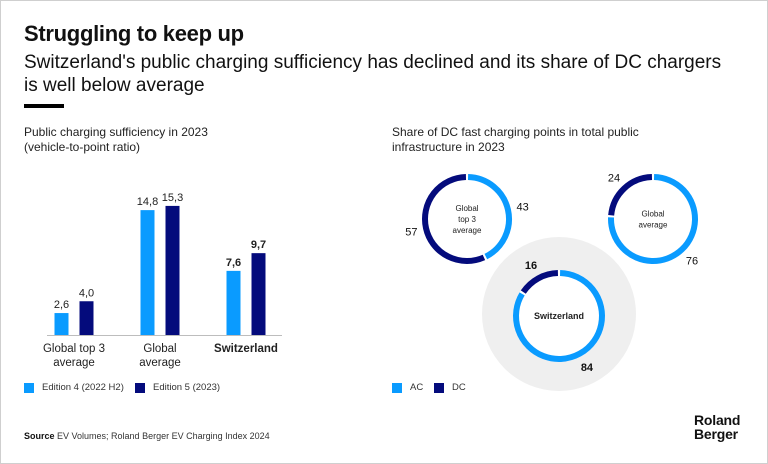 The width and height of the screenshot is (768, 464). I want to click on logo-line1: Roland, so click(717, 420).